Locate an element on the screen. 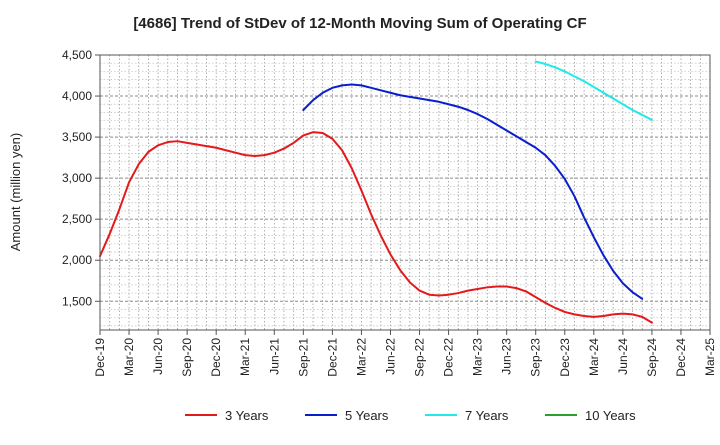  y-axis-label: Amount (million yen) is located at coordinates (15, 192).